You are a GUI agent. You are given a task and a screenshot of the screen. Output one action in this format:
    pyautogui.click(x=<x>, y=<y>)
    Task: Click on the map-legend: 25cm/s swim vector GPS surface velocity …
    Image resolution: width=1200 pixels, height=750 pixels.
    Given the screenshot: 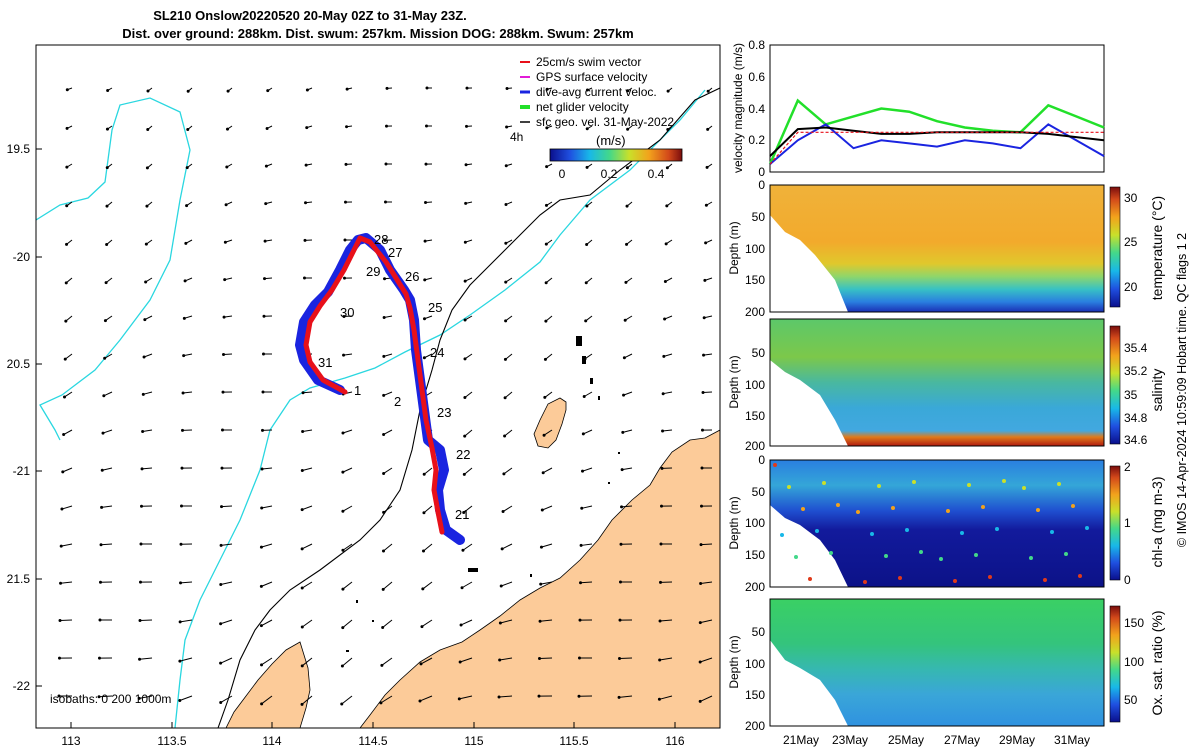 What is the action you would take?
    pyautogui.click(x=597, y=92)
    